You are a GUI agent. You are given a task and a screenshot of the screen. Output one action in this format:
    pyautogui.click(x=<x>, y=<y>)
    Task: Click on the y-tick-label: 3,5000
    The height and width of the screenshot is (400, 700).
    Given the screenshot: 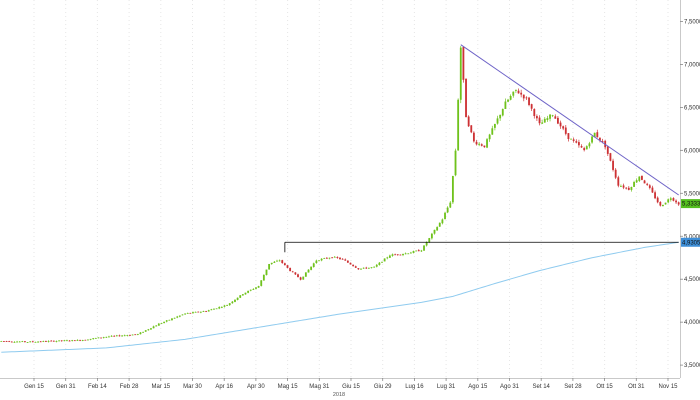 What is the action you would take?
    pyautogui.click(x=692, y=366)
    